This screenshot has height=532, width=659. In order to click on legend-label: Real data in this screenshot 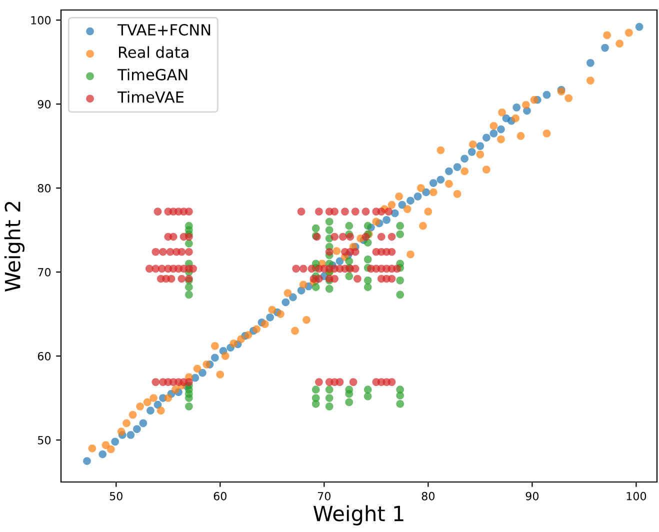, I will do `click(153, 52)`.